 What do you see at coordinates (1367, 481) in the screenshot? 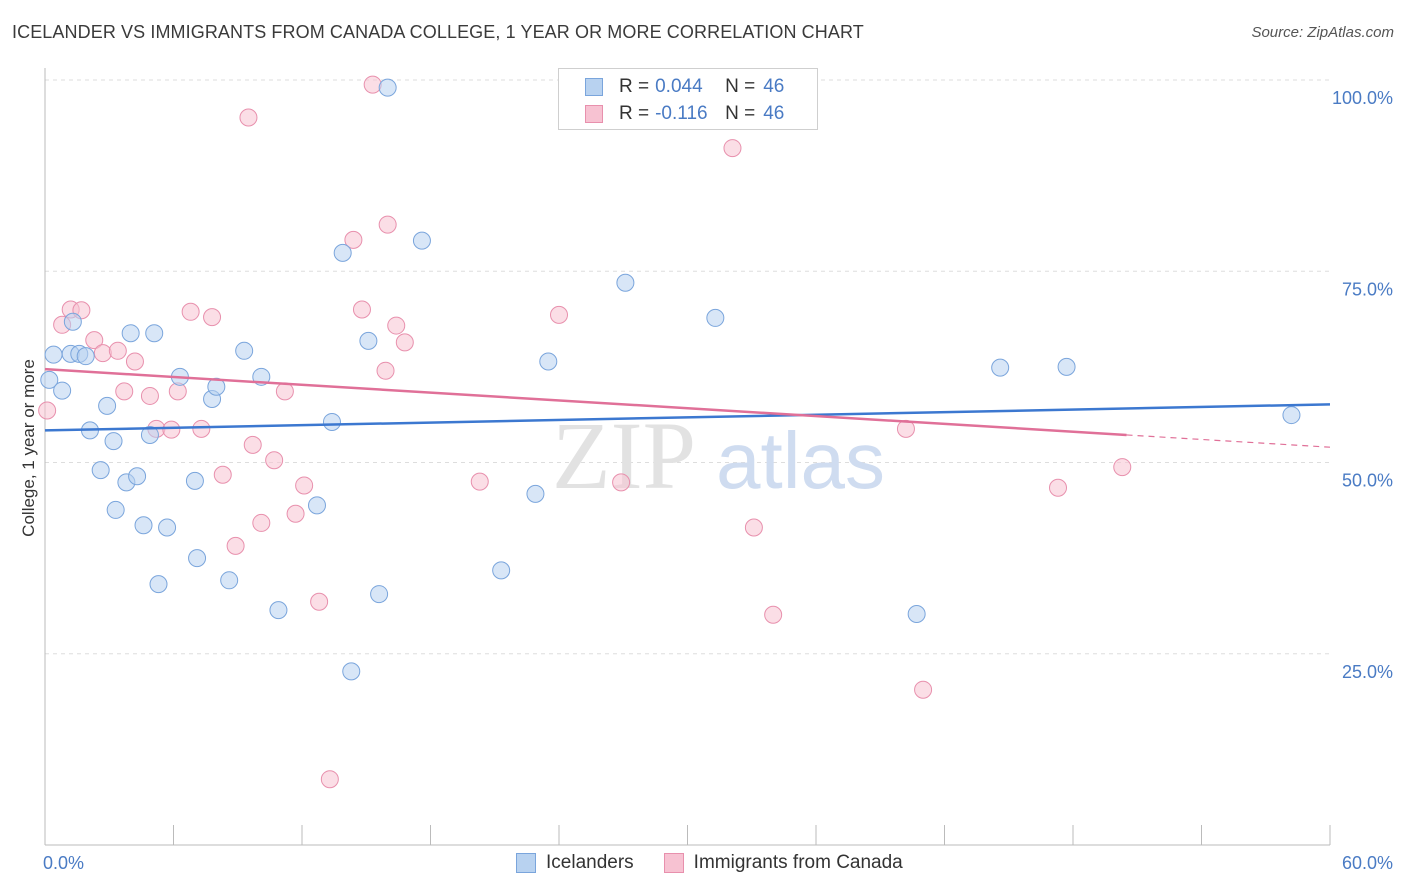
I see `y-tick-label: 50.0%` at bounding box center [1367, 481].